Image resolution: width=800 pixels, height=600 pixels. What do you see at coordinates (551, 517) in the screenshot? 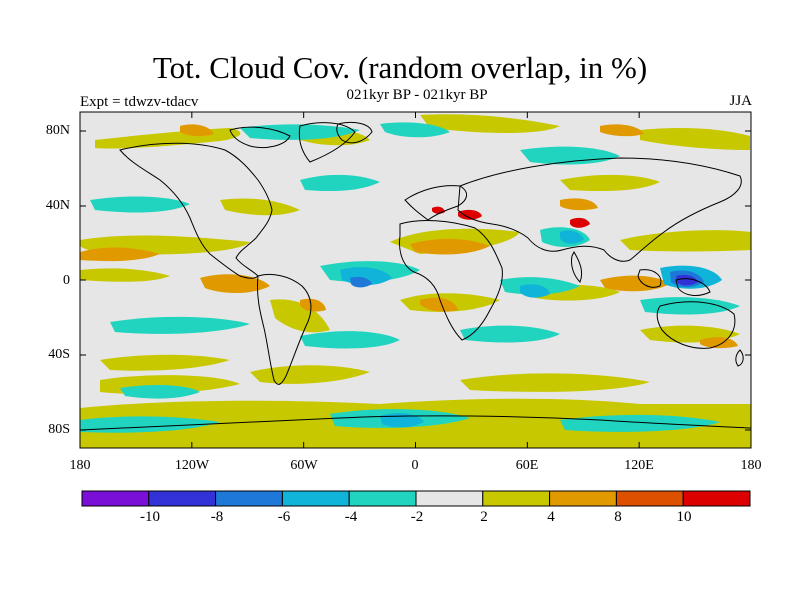
I see `colorbar-label: 4` at bounding box center [551, 517].